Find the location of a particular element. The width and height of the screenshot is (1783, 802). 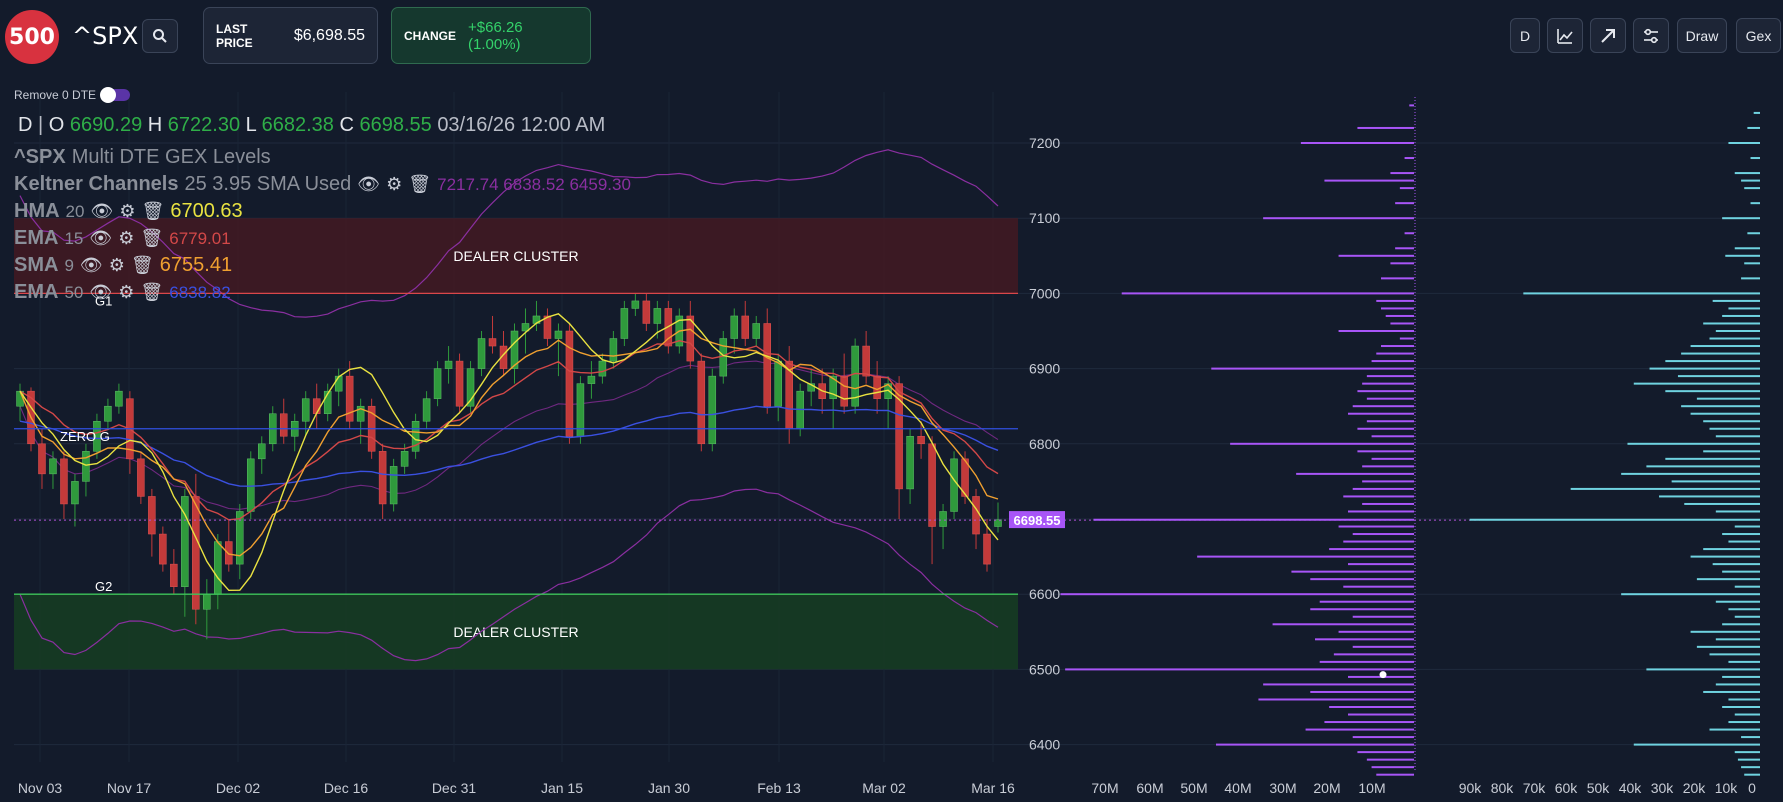

legend-gex: ^SPX Multi DTE GEX Levels is located at coordinates (142, 157).